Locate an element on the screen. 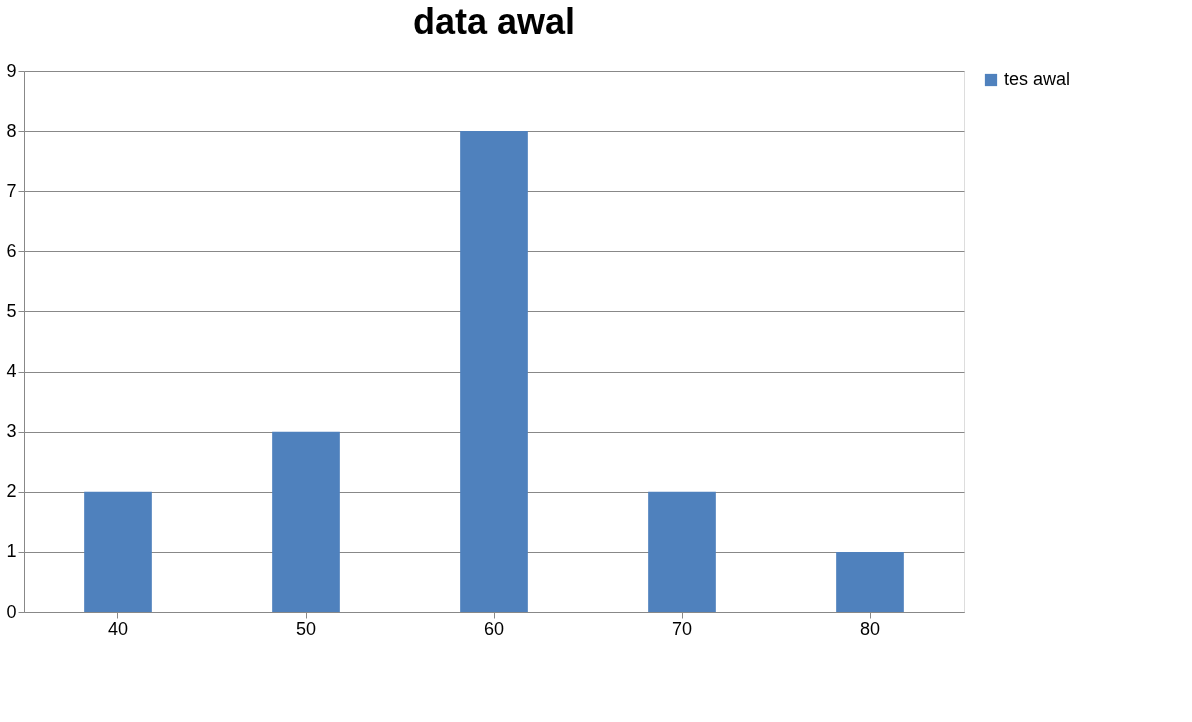  y-tick-label: 7 is located at coordinates (11, 190).